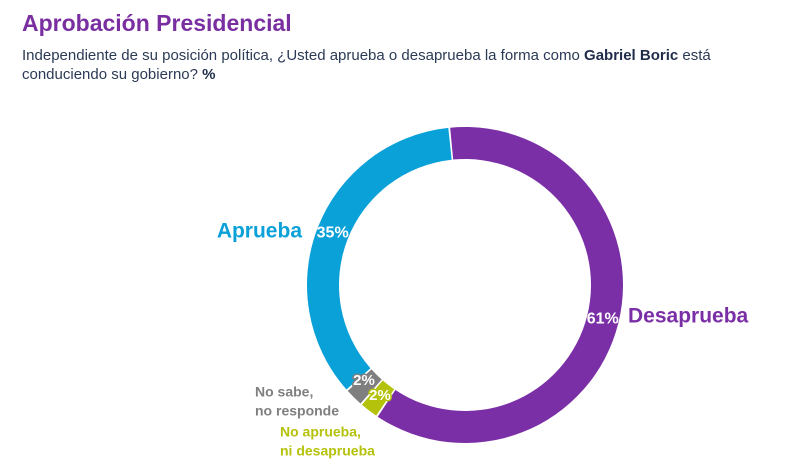 Image resolution: width=800 pixels, height=473 pixels. I want to click on category-label-no-aprueba-ni-desaprueba-line-2: ni desaprueba, so click(327, 451).